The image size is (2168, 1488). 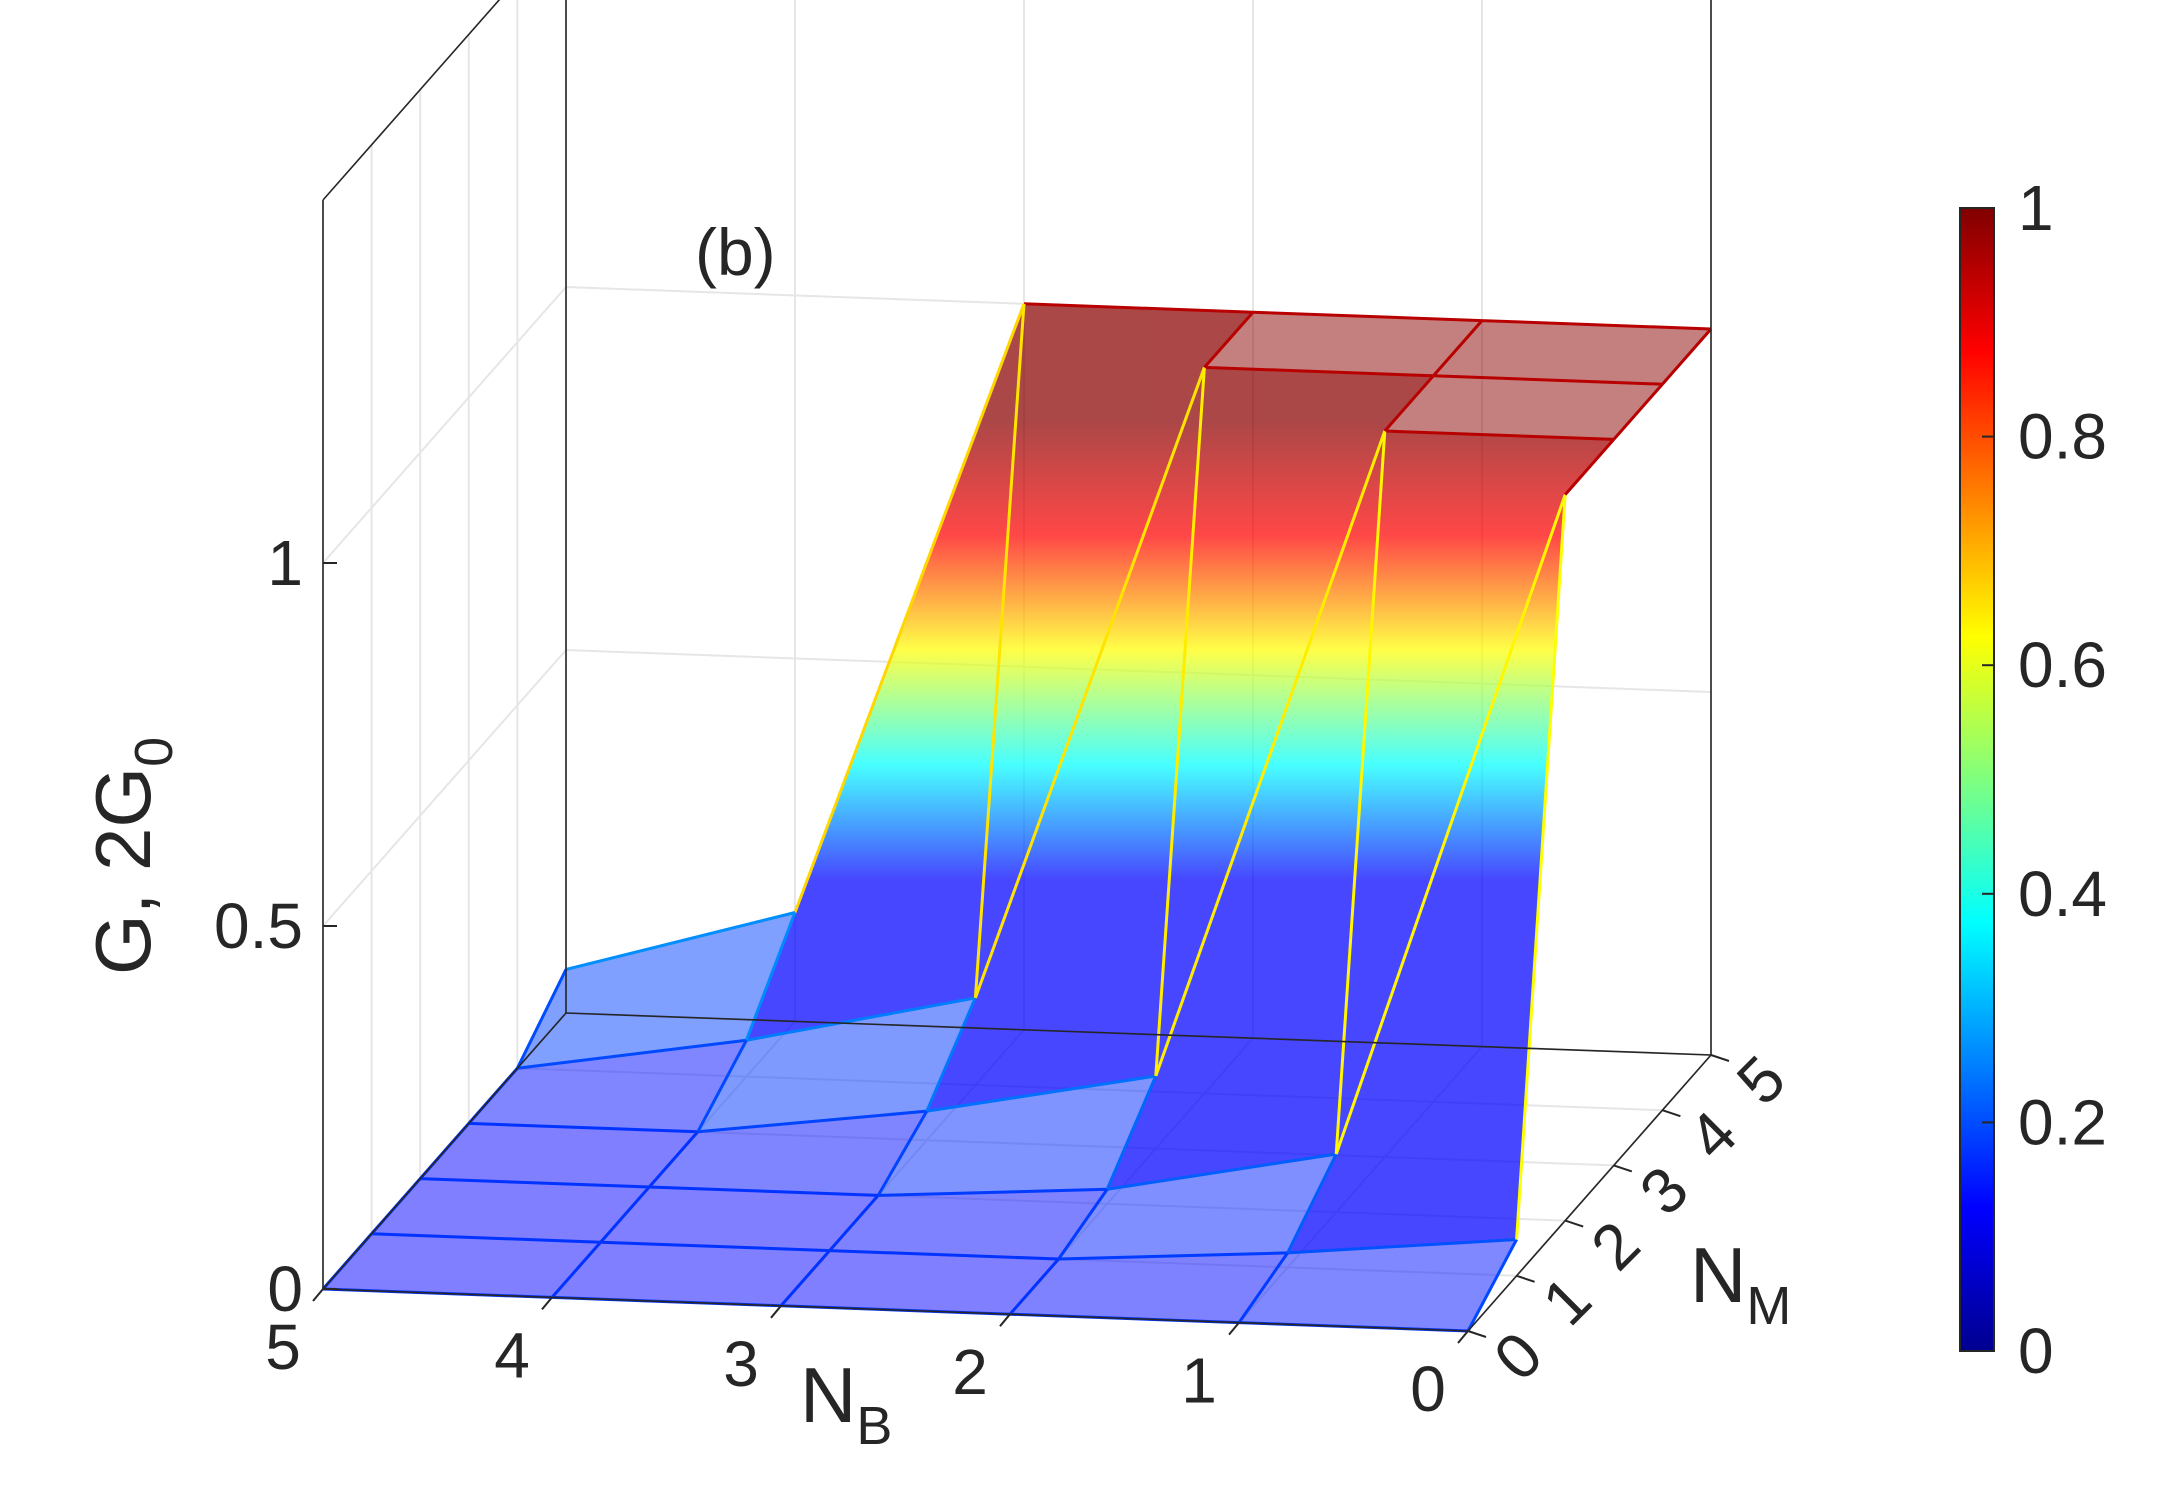 I want to click on x-tick-label: 3, so click(x=741, y=1364).